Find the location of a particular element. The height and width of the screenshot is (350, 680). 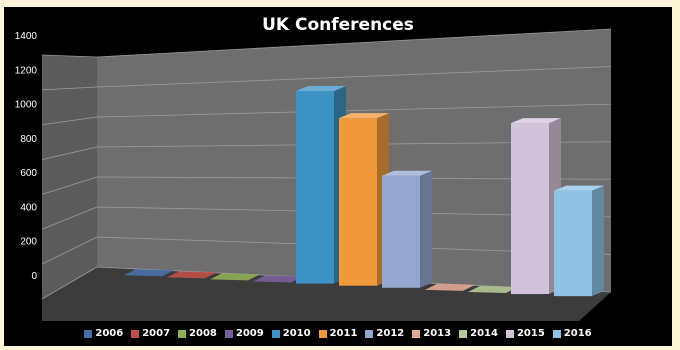

legend-item-2012: 2012 is located at coordinates (384, 333).